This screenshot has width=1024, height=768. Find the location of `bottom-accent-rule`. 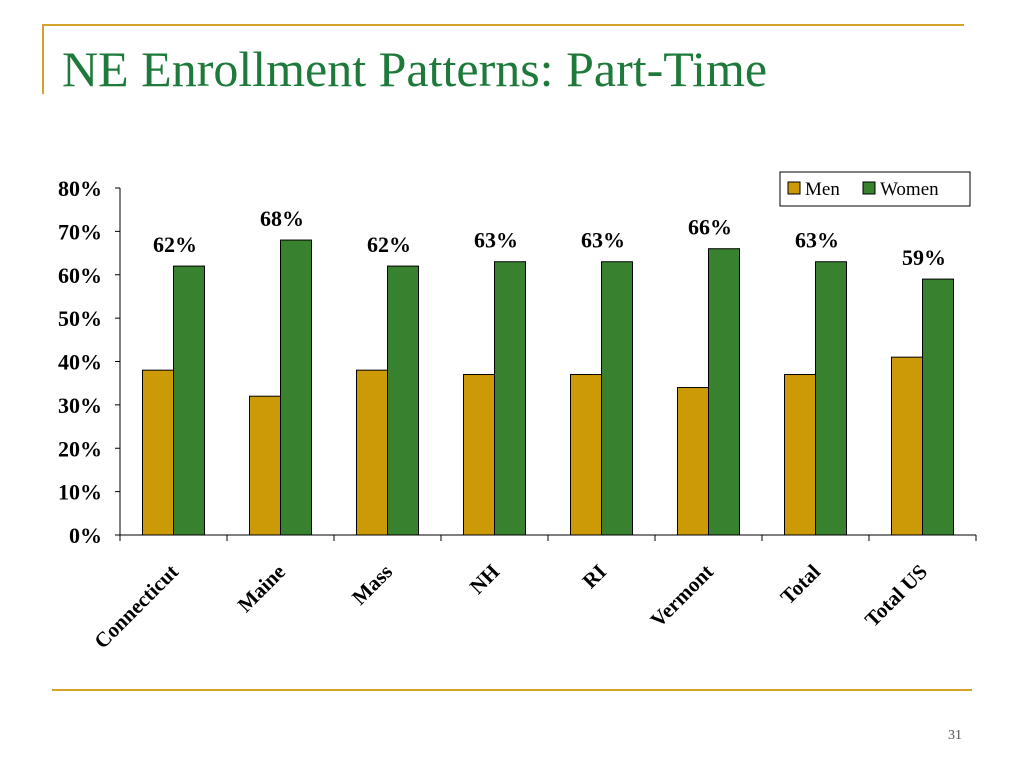

bottom-accent-rule is located at coordinates (512, 690).